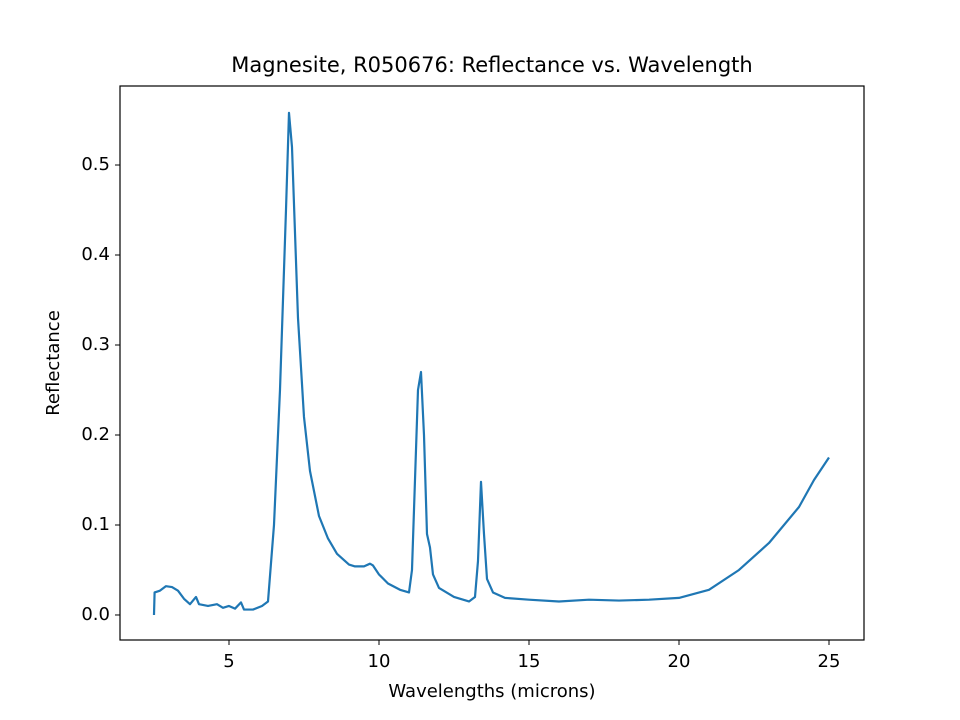 Image resolution: width=960 pixels, height=720 pixels. I want to click on y-tick-label: 0.2, so click(95, 434).